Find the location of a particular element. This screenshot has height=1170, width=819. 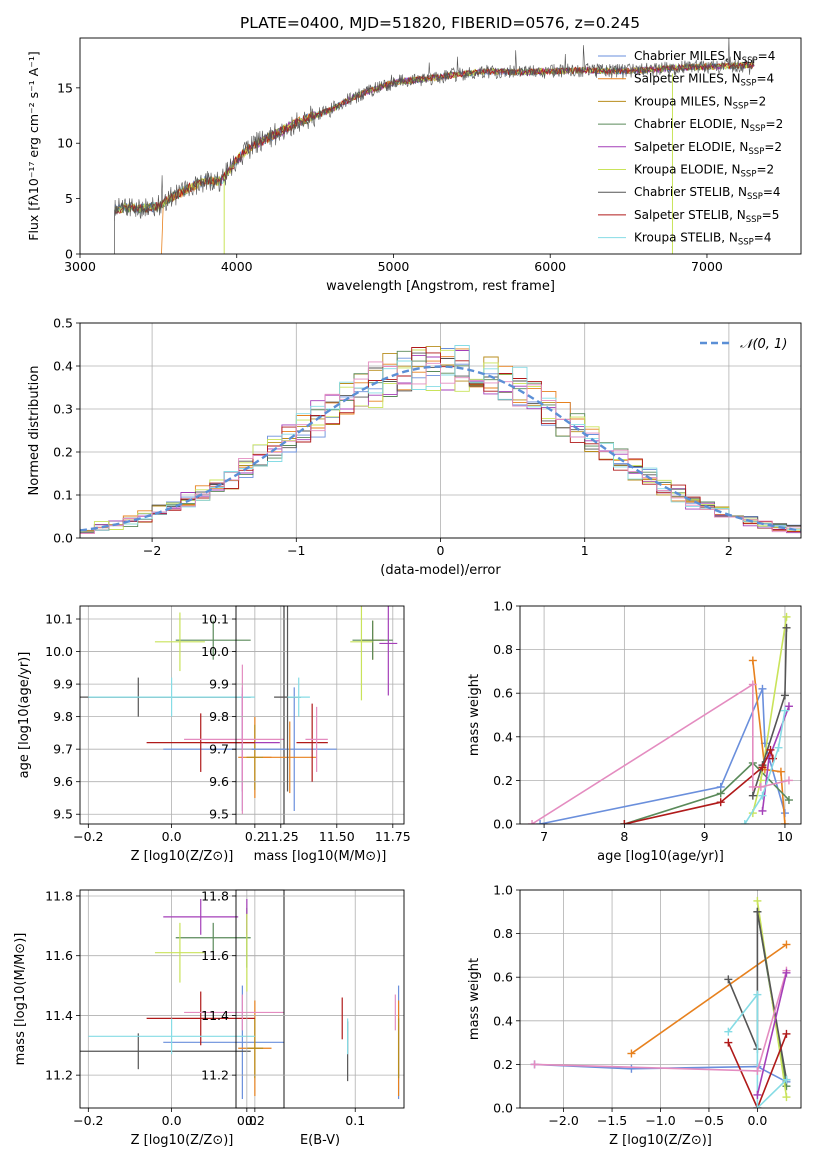

y-tick-label: 10.0 is located at coordinates (59, 651).